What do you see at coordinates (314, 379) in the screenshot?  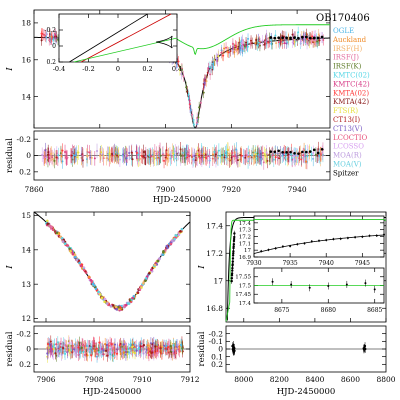 I see `bottom-right-xtick-label: 8400` at bounding box center [314, 379].